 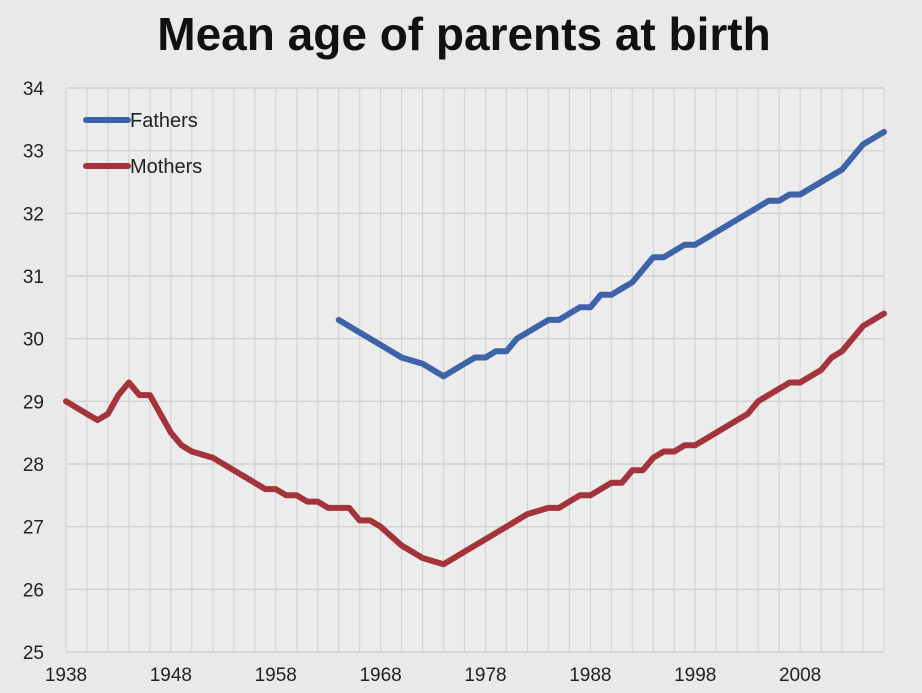 I want to click on y-tick-label: 31, so click(x=33, y=277).